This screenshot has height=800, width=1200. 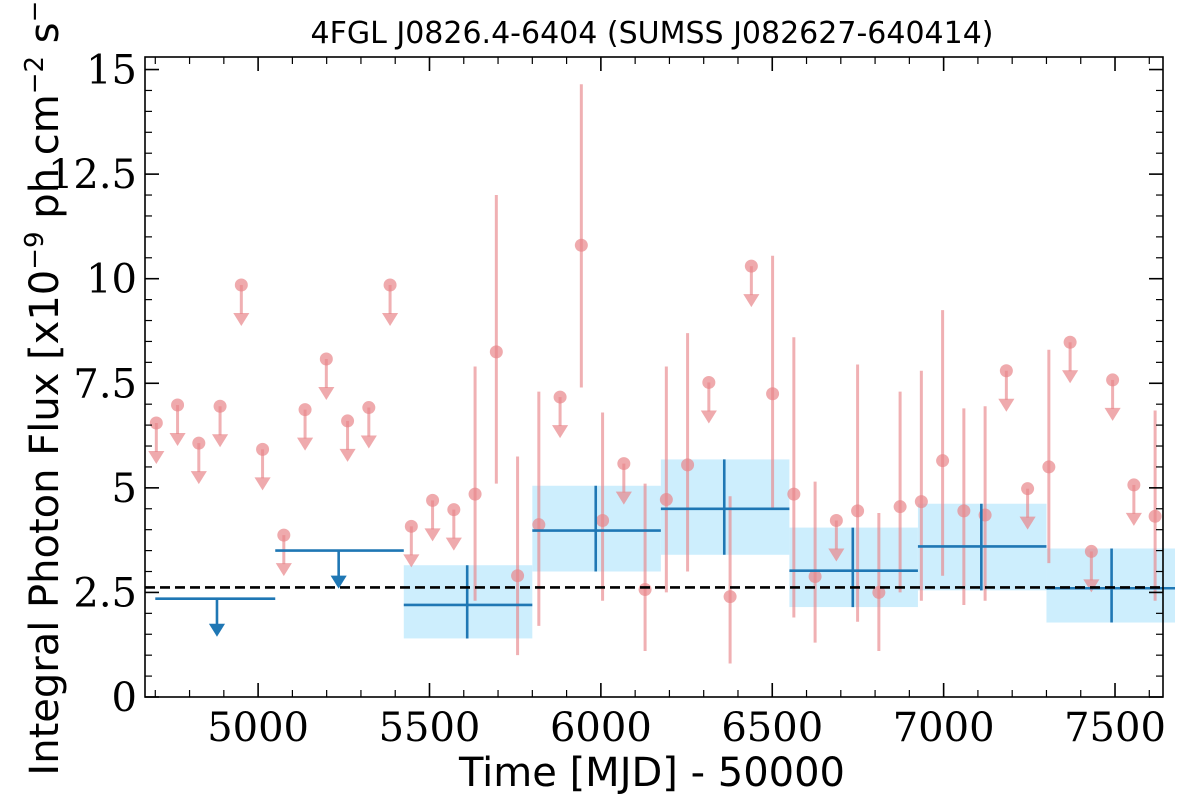 I want to click on y-axis-label: Integral Photon Flux [x10−9 ph cm−2 s−1], so click(x=44, y=388).